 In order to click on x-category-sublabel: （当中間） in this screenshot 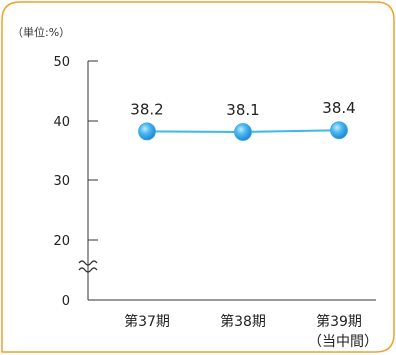, I will do `click(343, 342)`.